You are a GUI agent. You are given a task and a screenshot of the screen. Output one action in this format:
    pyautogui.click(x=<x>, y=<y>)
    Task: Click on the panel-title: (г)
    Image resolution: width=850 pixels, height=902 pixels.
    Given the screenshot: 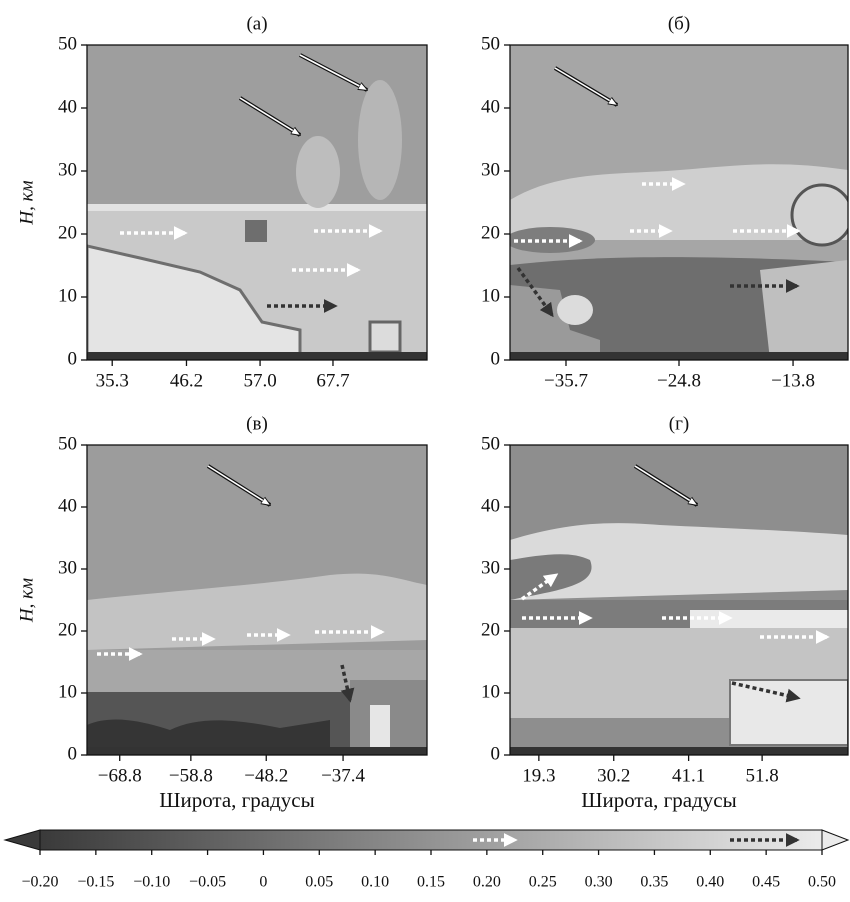 What is the action you would take?
    pyautogui.click(x=679, y=423)
    